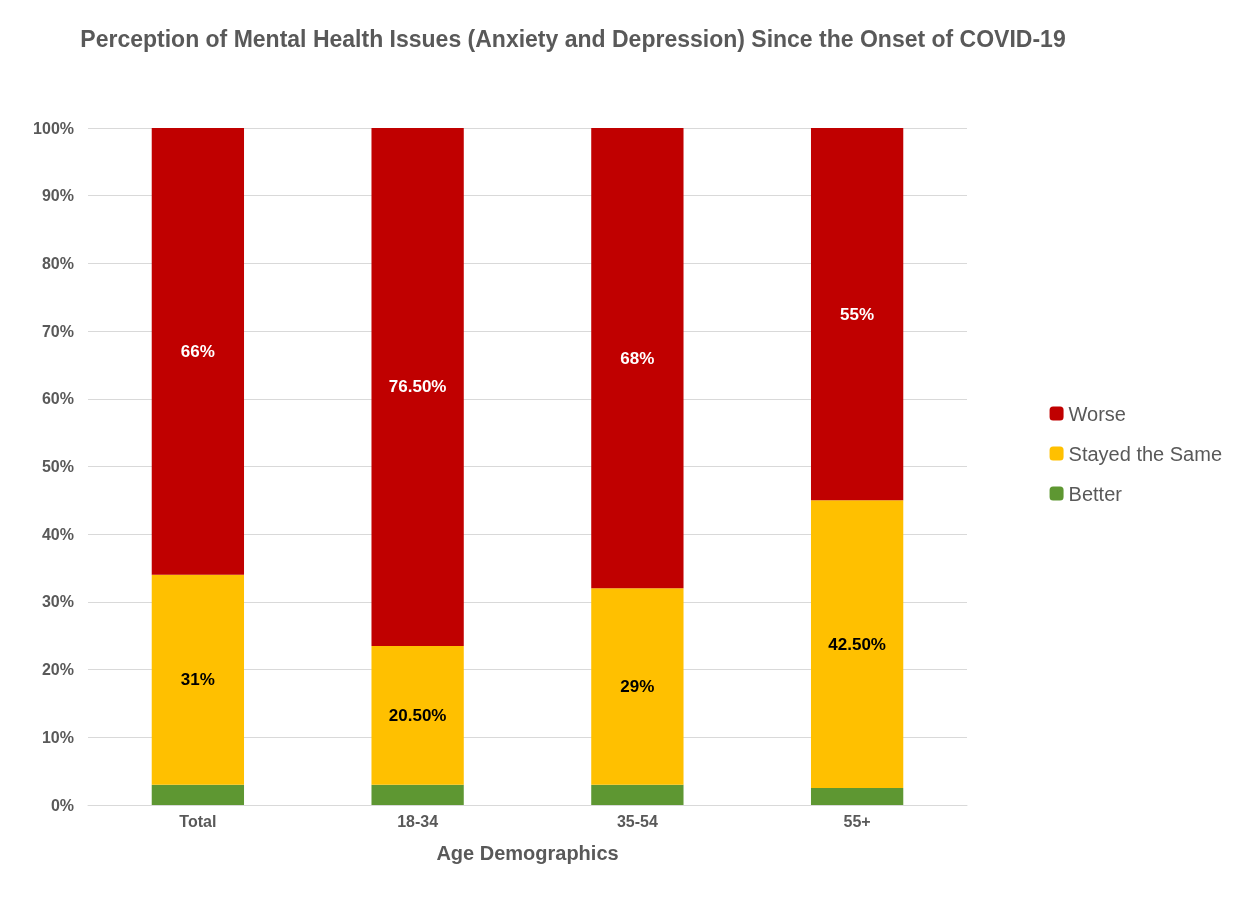 Image resolution: width=1250 pixels, height=907 pixels. I want to click on y-tick-label: 70%, so click(57, 331).